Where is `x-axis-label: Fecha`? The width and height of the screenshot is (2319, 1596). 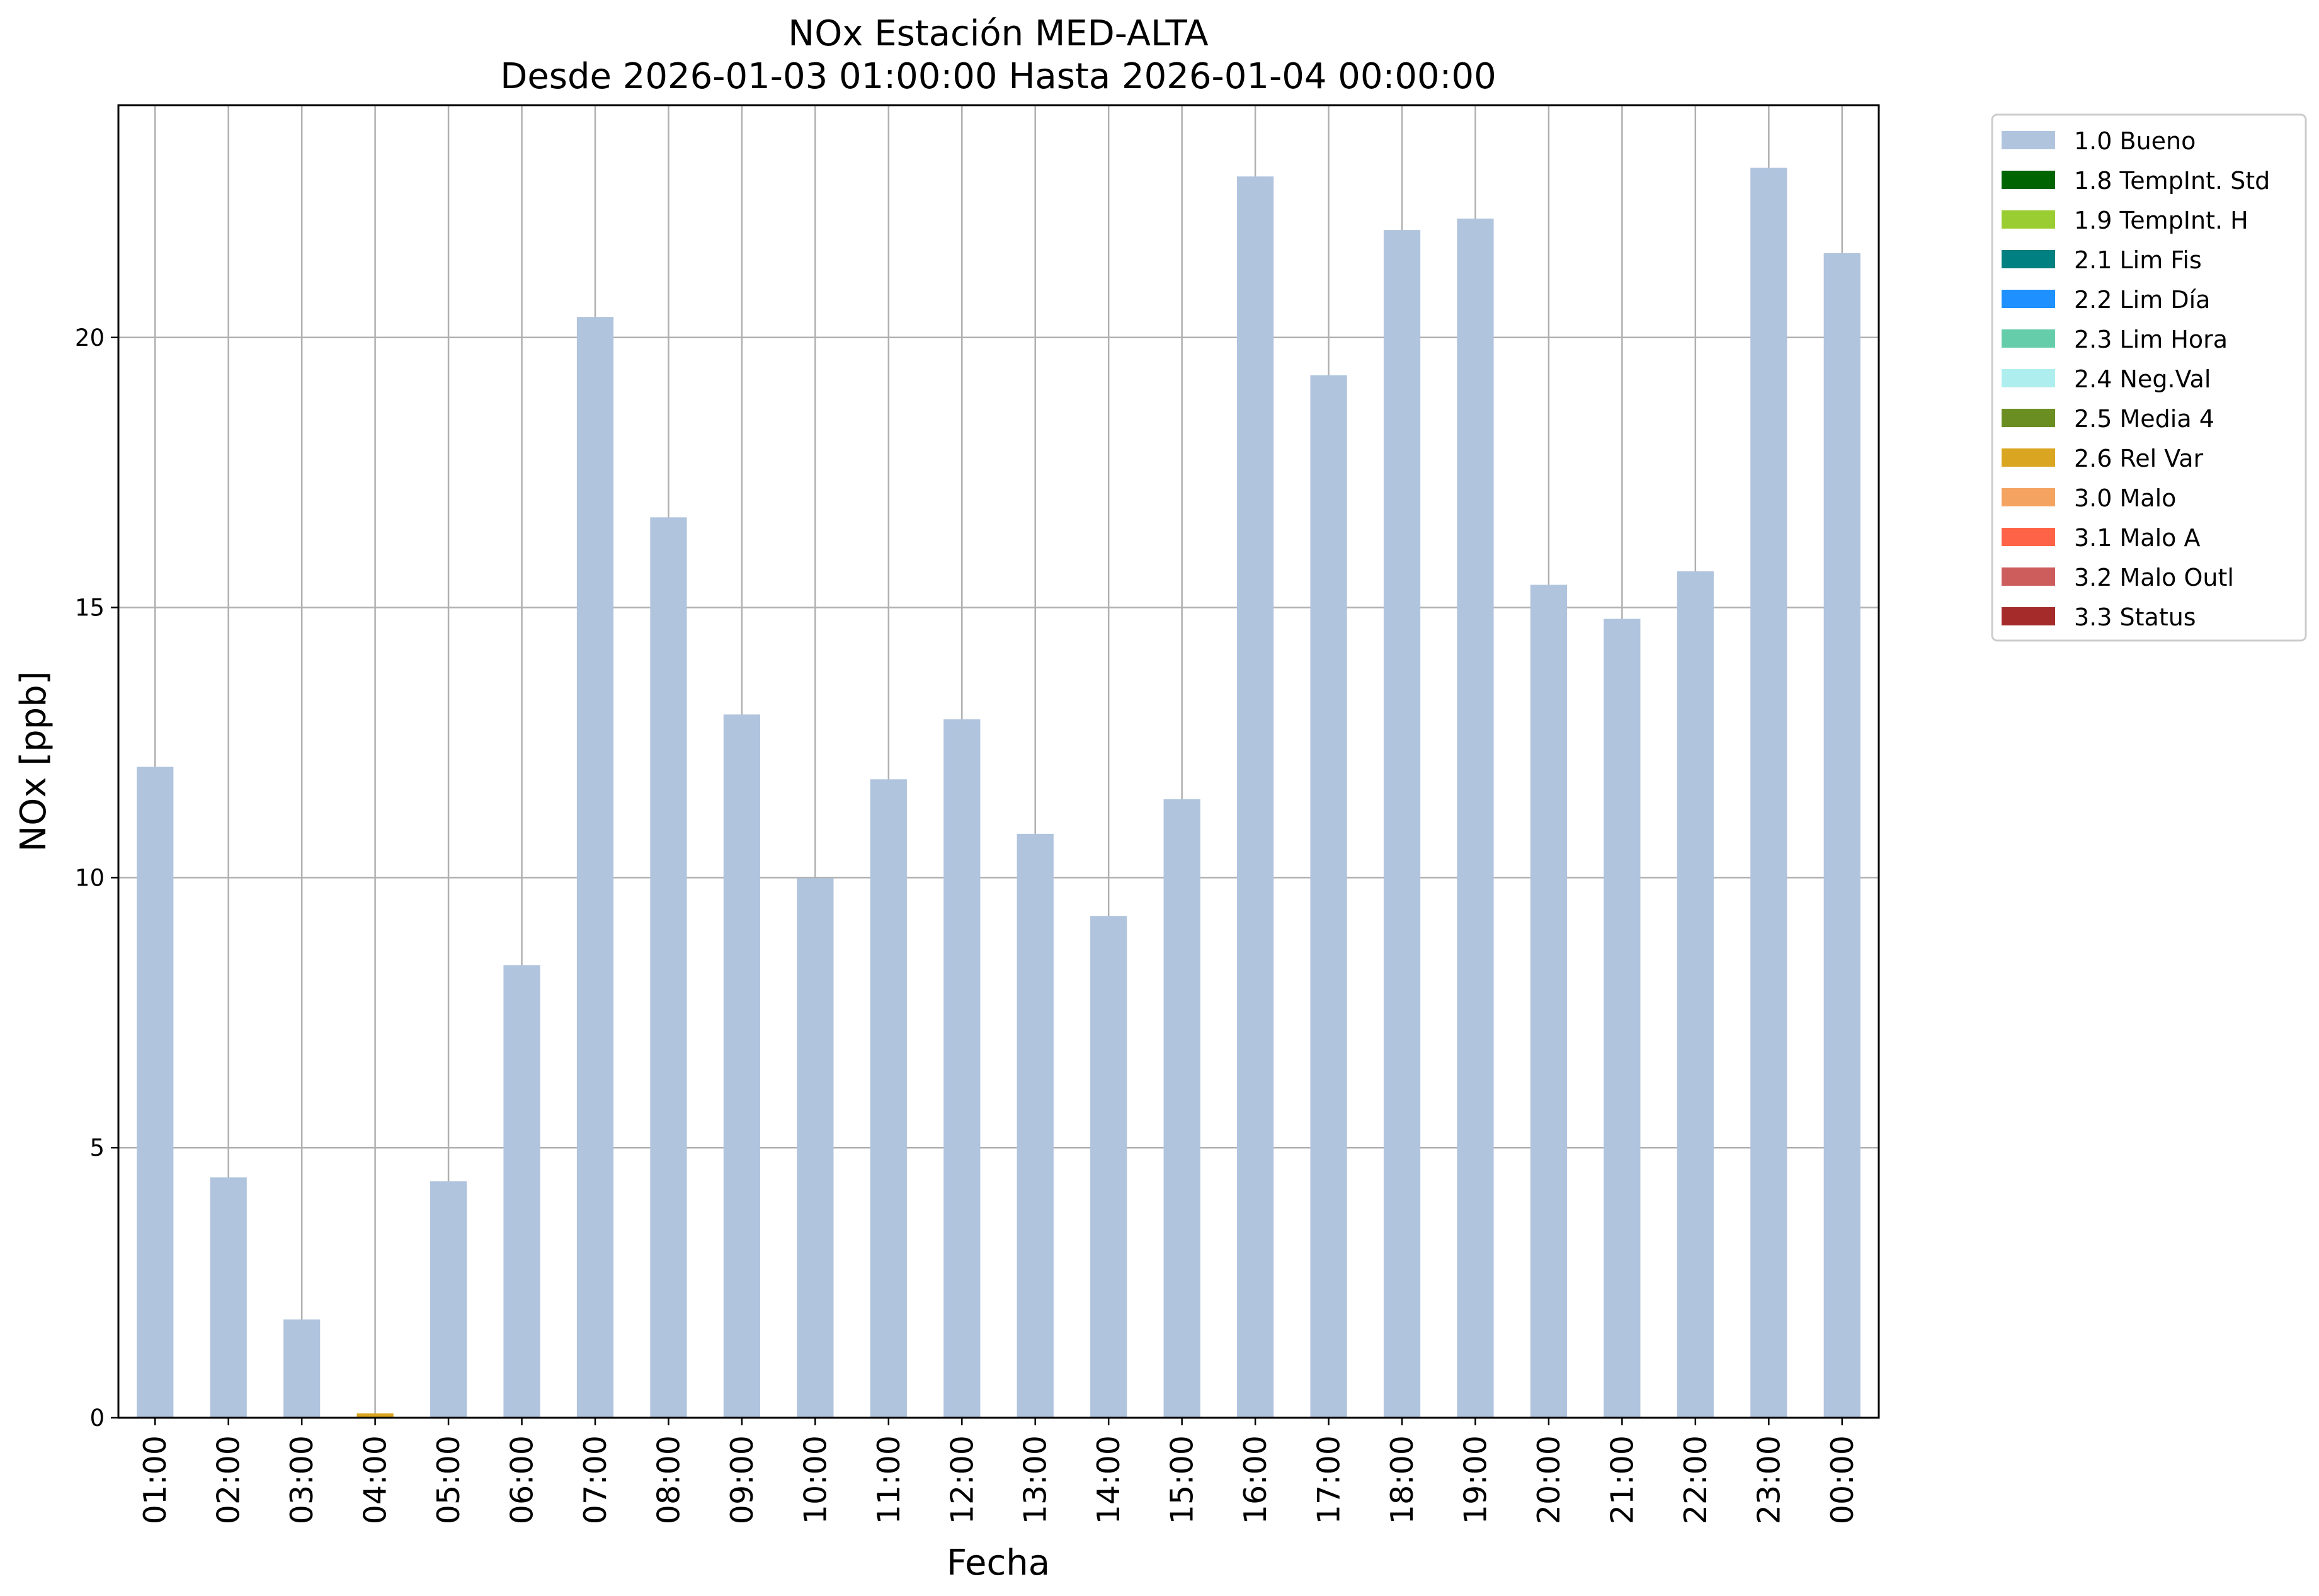 x-axis-label: Fecha is located at coordinates (998, 1562).